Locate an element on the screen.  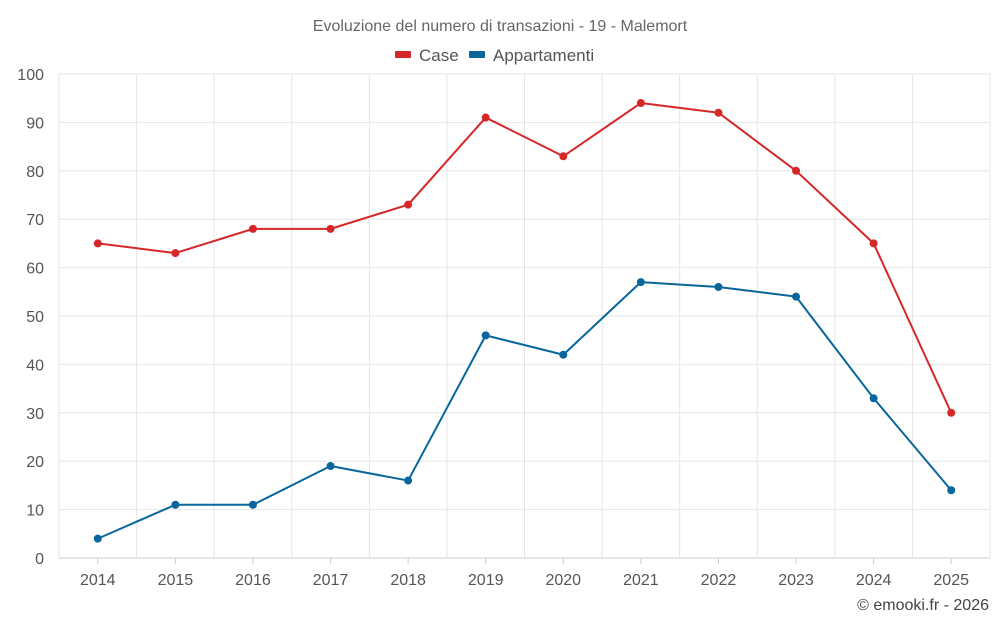
x-tick-label: 2023 is located at coordinates (796, 580).